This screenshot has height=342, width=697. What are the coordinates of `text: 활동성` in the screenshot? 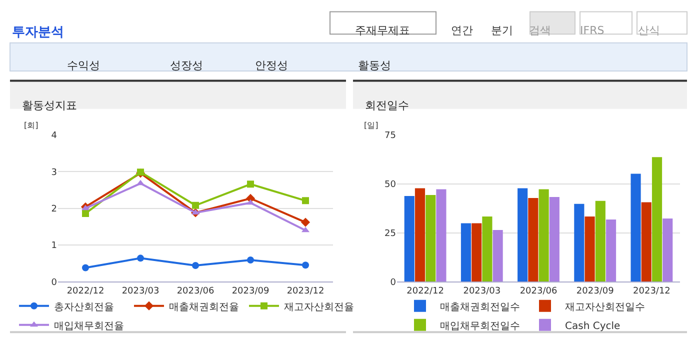 It's located at (374, 65).